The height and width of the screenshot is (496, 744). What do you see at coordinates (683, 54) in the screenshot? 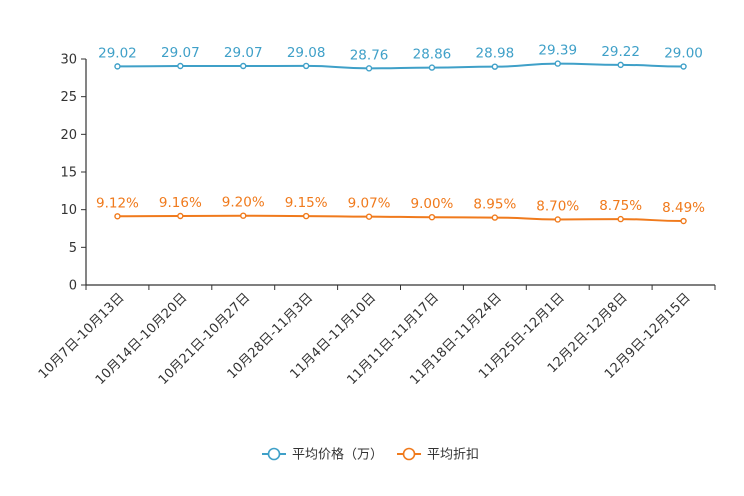
I see `data-label: 29.00` at bounding box center [683, 54].